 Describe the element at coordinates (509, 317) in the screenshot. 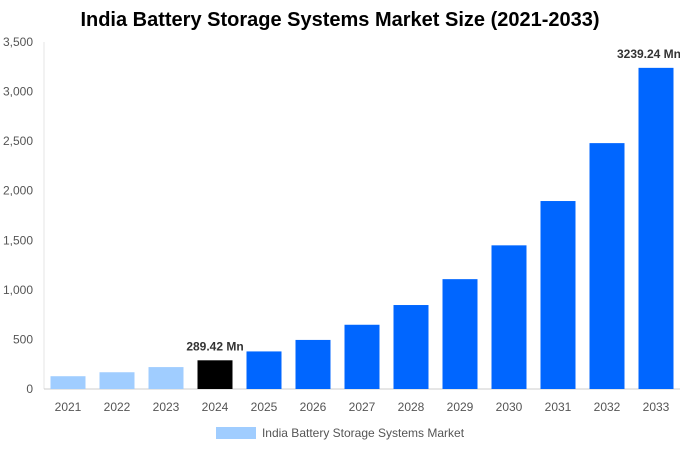

I see `bar-2030` at that location.